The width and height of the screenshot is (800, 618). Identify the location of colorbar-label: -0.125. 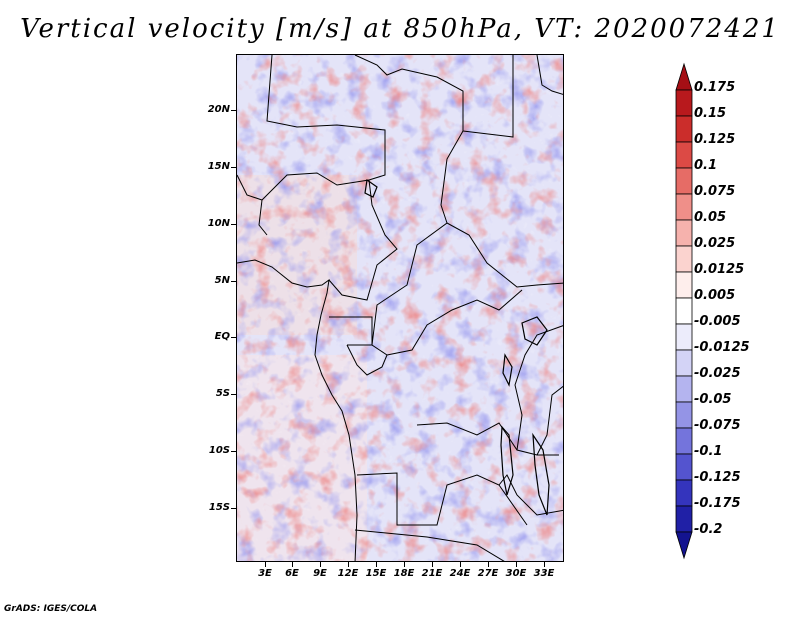
(717, 477).